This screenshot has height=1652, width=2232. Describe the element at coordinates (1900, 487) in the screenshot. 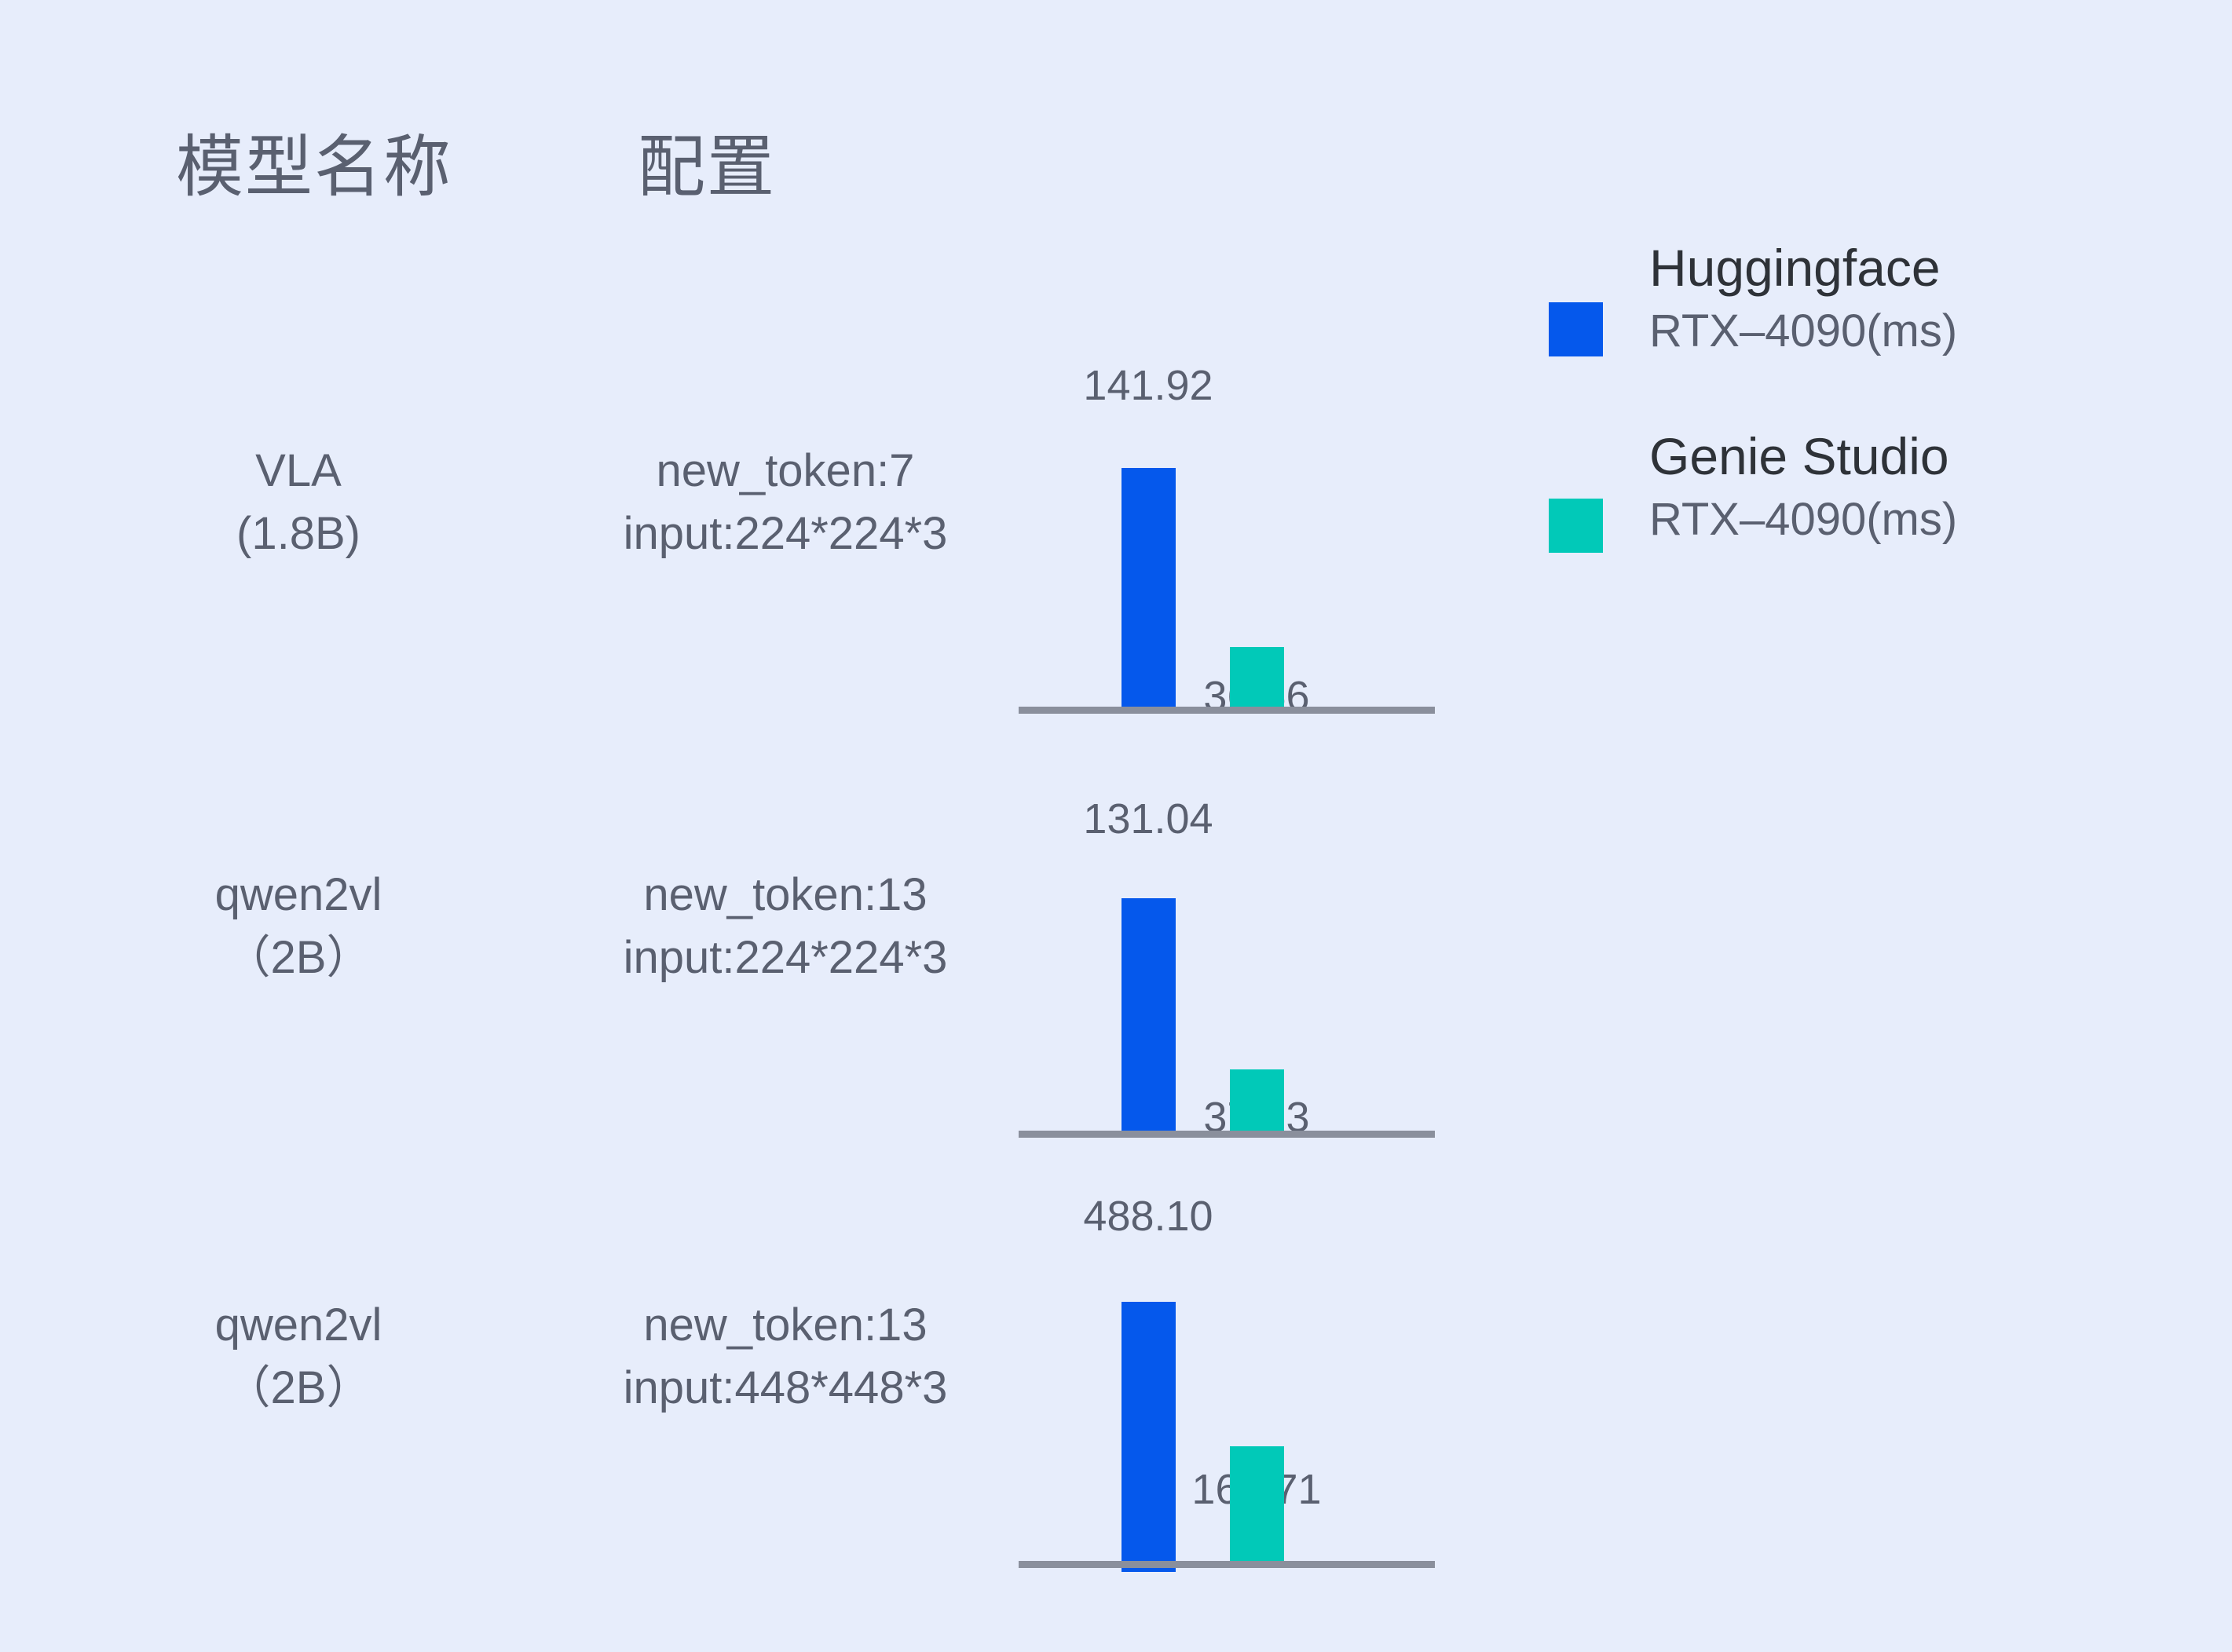

I see `legend-text-genie-studio: Genie Studio RTX–4090(ms)` at that location.